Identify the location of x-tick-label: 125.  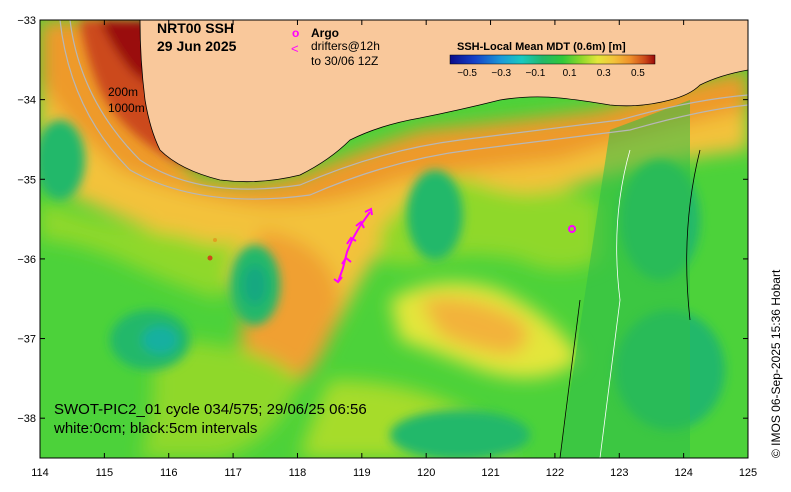
(748, 473).